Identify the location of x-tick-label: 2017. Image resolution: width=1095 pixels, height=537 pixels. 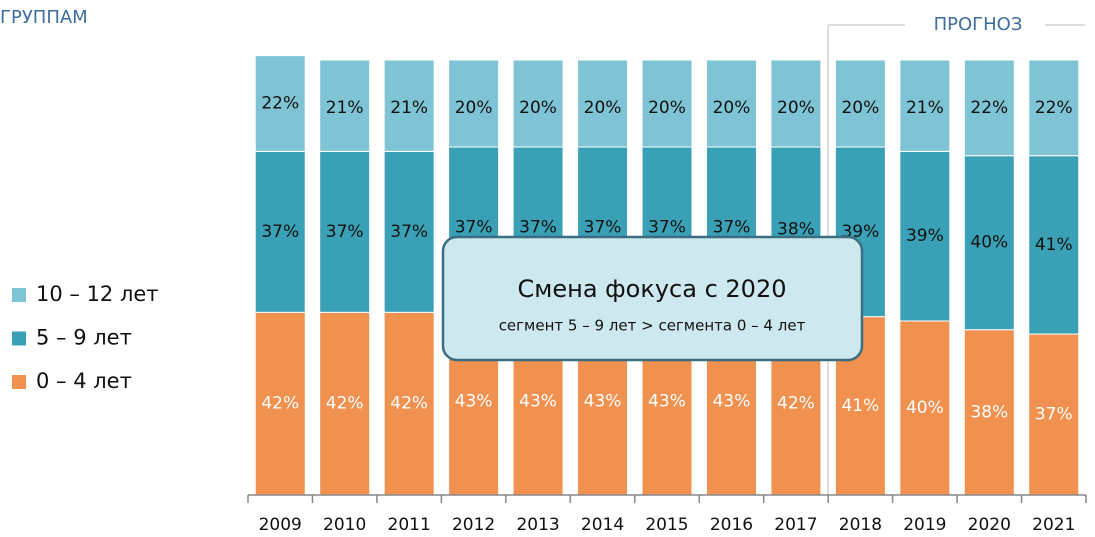
(795, 525).